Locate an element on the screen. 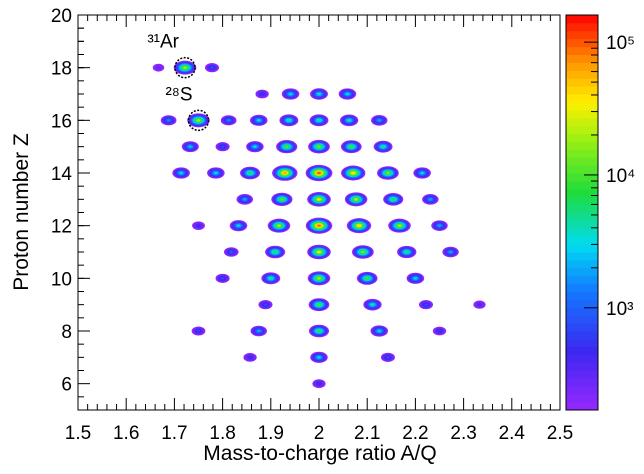 Image resolution: width=644 pixels, height=474 pixels. colorbar-tick-label: 10⁴ is located at coordinates (620, 176).